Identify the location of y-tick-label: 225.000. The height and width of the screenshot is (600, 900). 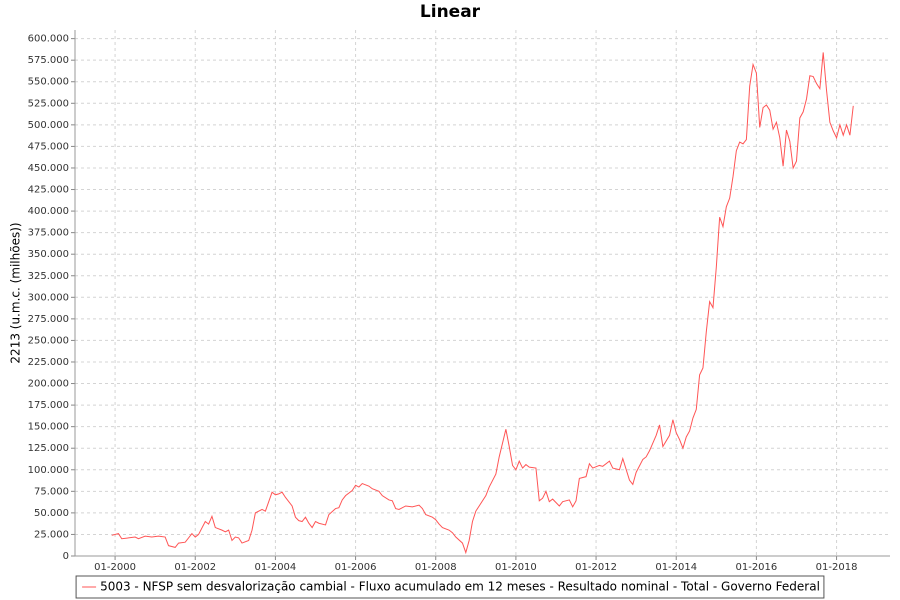
(48, 362).